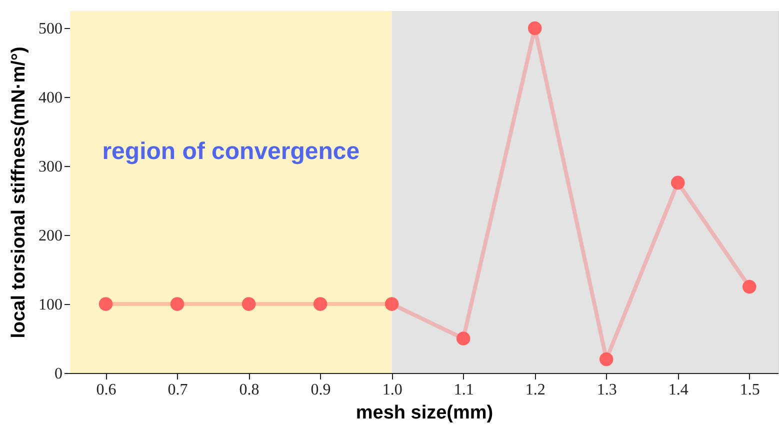  Describe the element at coordinates (320, 390) in the screenshot. I see `x-tick-label: 0.9` at that location.